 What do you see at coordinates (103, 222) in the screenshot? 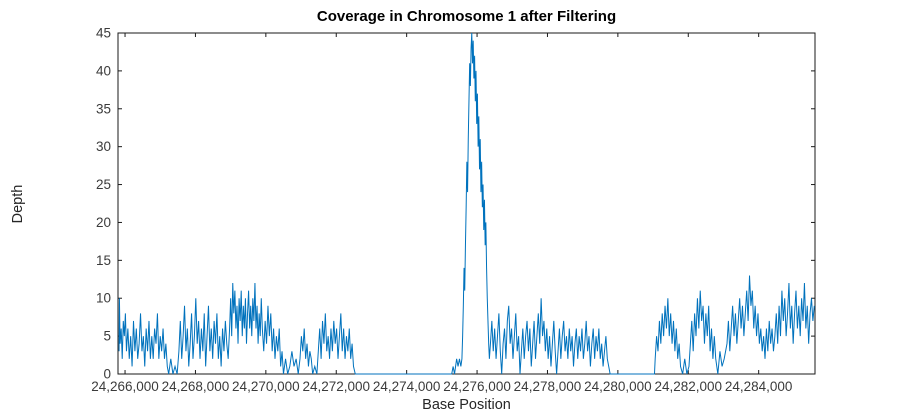
I see `y-tick-label: 20` at bounding box center [103, 222].